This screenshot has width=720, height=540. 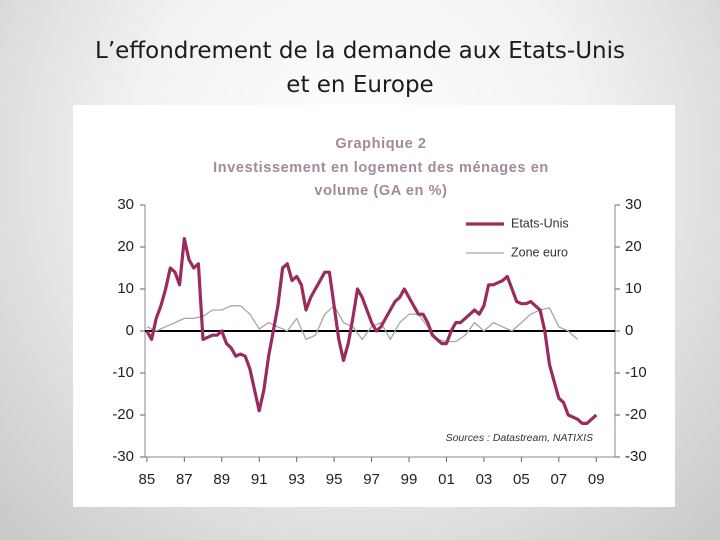 What do you see at coordinates (446, 479) in the screenshot?
I see `x-tick-label: 01` at bounding box center [446, 479].